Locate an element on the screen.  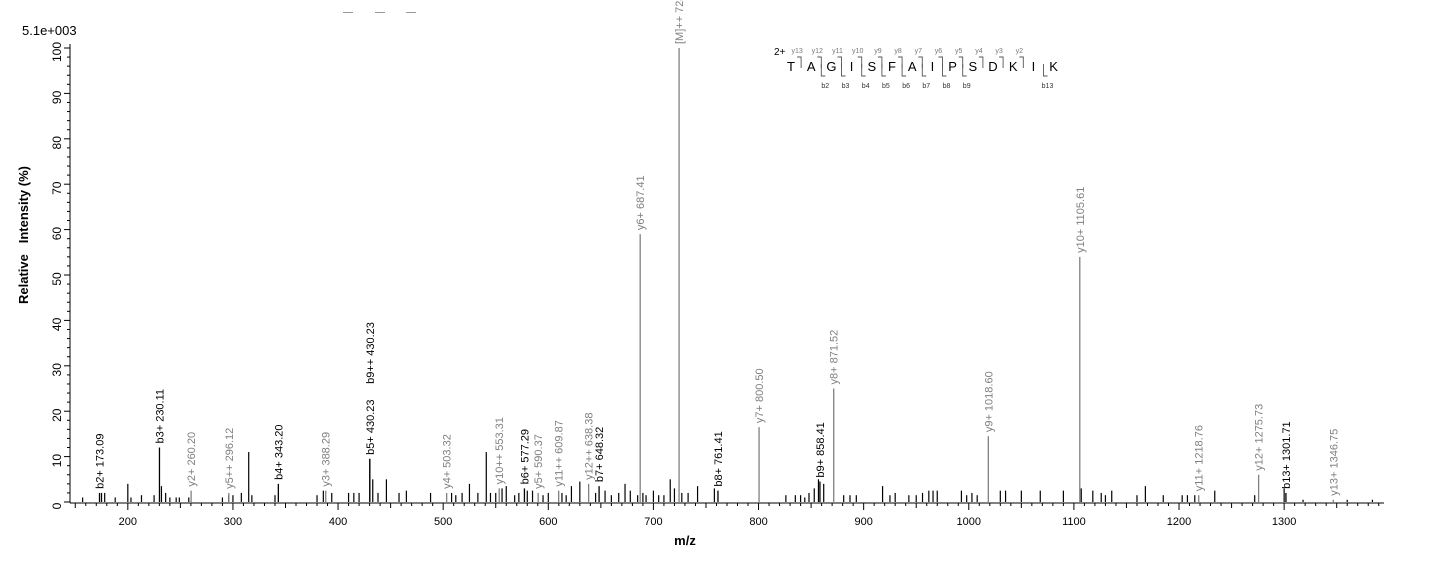
y-tick-label: 80 is located at coordinates (57, 143).